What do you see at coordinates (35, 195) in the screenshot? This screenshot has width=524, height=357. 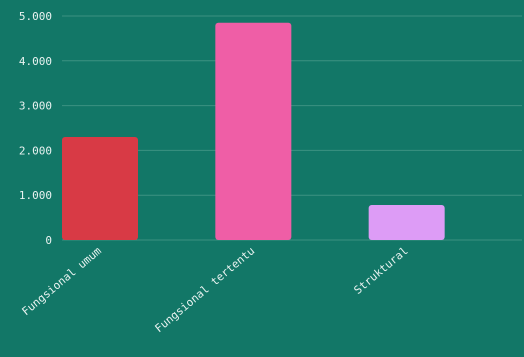 I see `y-tick-label: 1.000` at bounding box center [35, 195].